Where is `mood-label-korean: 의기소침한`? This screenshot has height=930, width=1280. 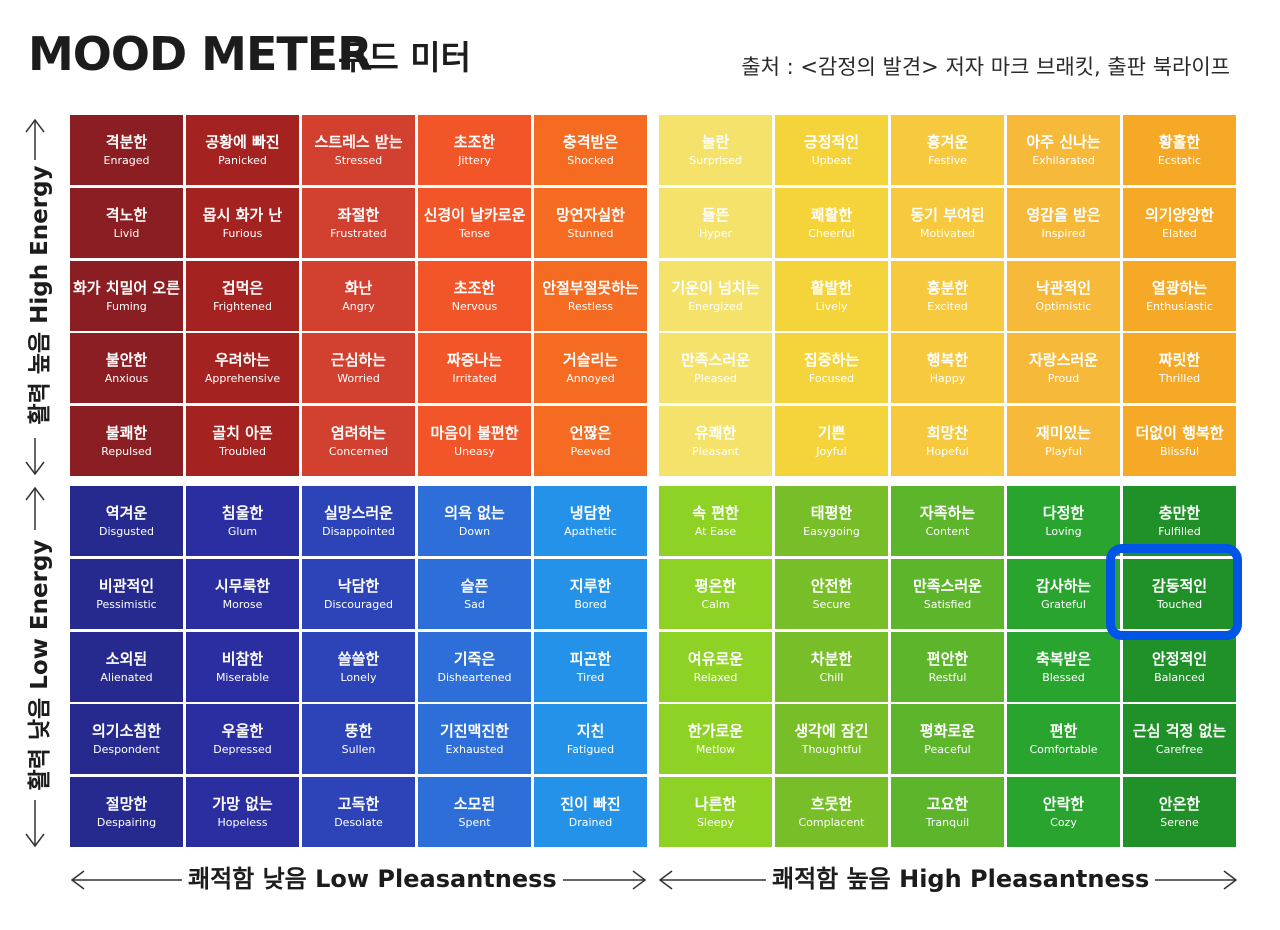
mood-label-korean: 의기소침한 is located at coordinates (126, 730).